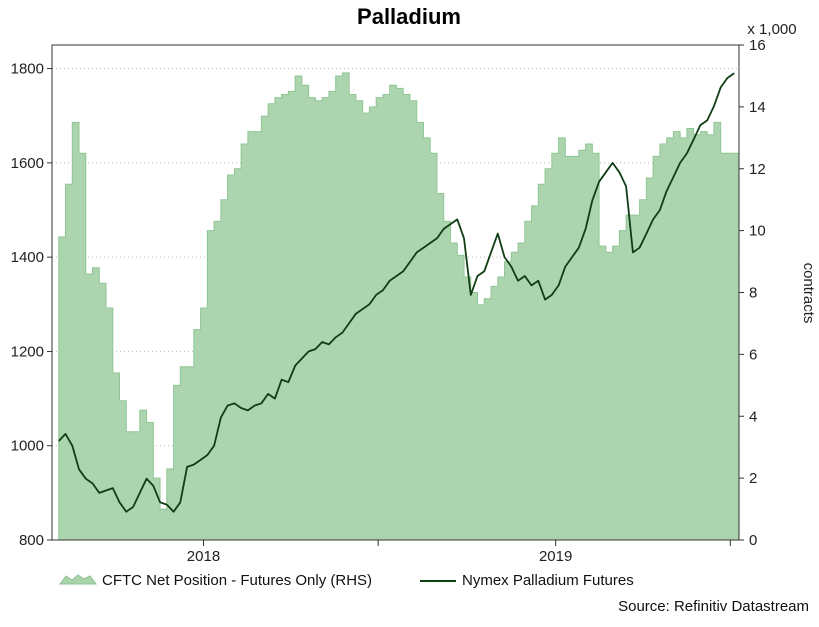 The height and width of the screenshot is (627, 819). What do you see at coordinates (753, 354) in the screenshot?
I see `right-tick-label: 6` at bounding box center [753, 354].